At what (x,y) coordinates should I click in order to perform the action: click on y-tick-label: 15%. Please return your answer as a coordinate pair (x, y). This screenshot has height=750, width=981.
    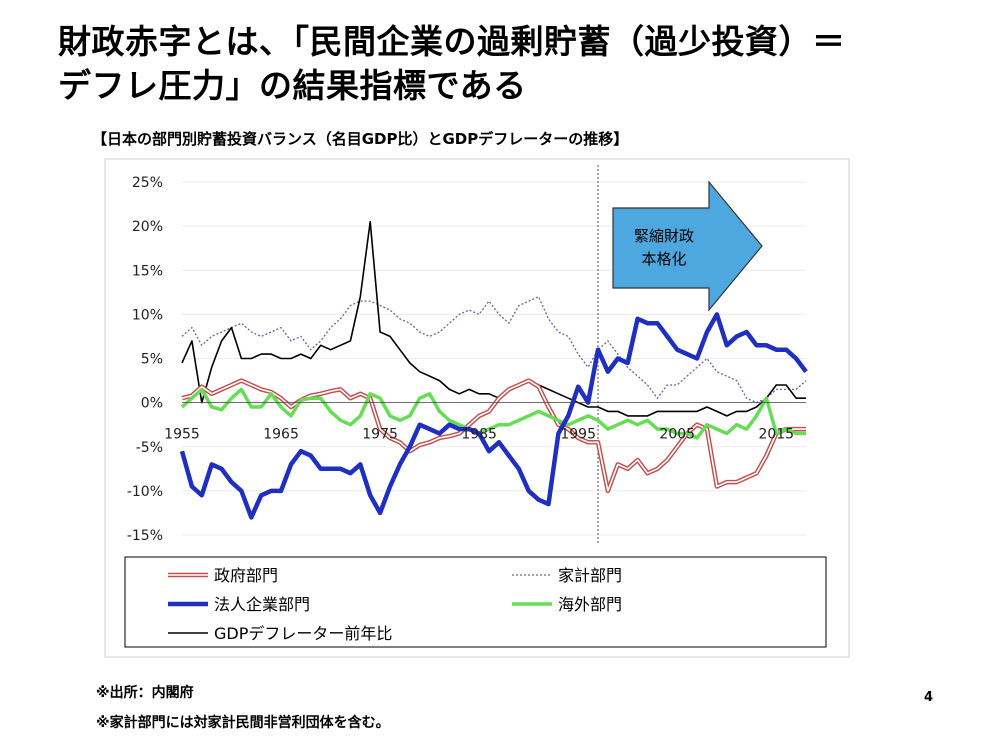
    Looking at the image, I should click on (147, 271).